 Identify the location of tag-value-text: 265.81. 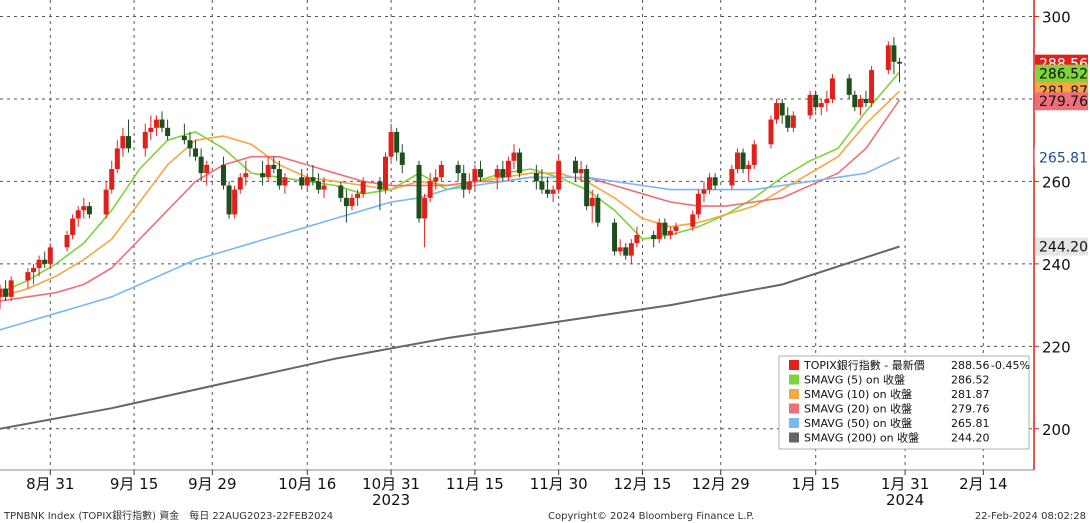
(1063, 158).